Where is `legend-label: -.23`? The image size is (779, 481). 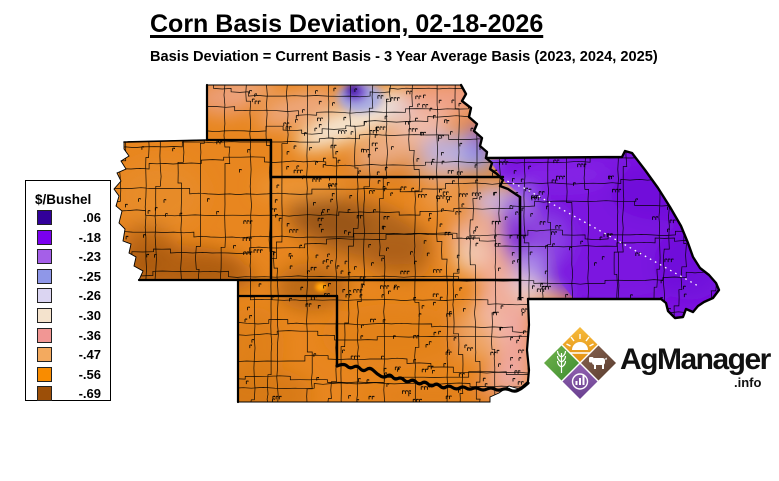
legend-label: -.23 is located at coordinates (89, 257).